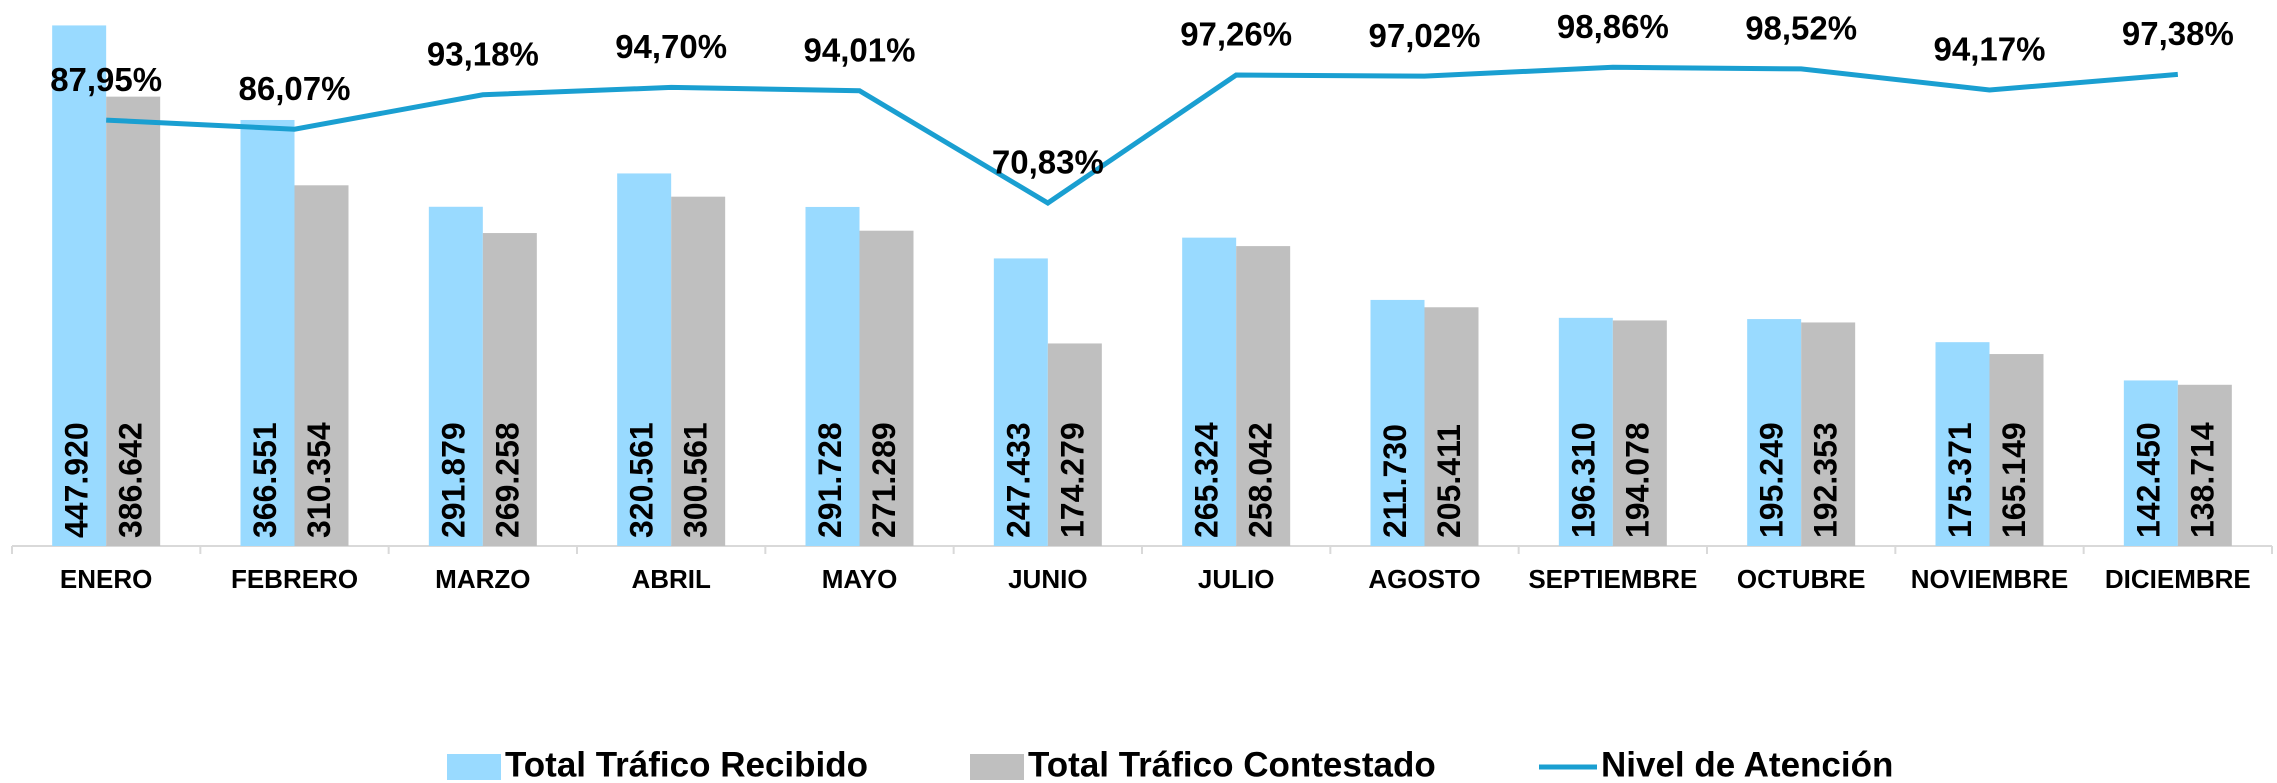  I want to click on bar-value-label: 265.324, so click(1207, 480).